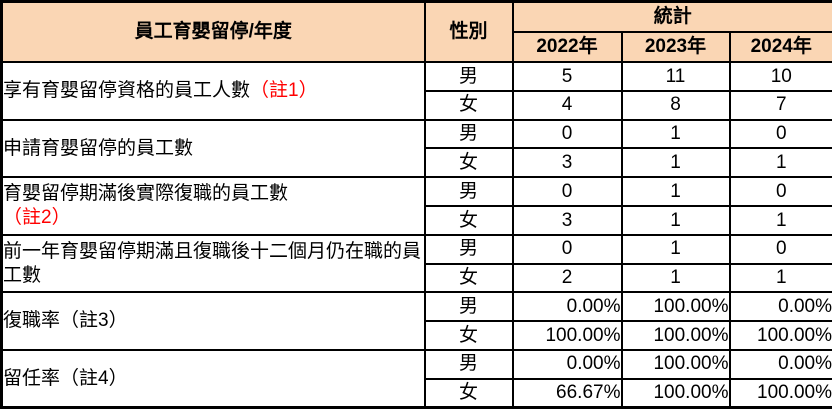 The width and height of the screenshot is (832, 409). Describe the element at coordinates (676, 76) in the screenshot. I see `value-cell: 11` at that location.